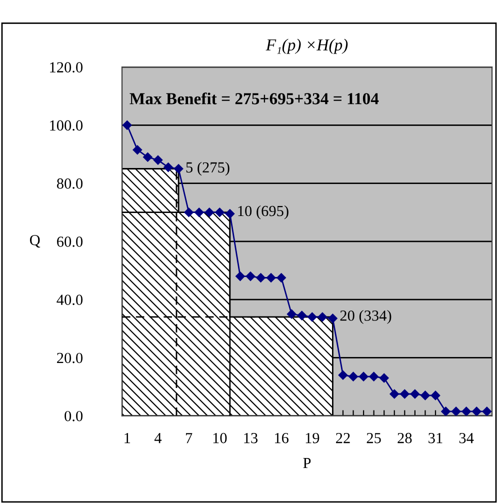 This screenshot has width=498, height=504. Describe the element at coordinates (127, 438) in the screenshot. I see `x-tick-label: 1` at that location.